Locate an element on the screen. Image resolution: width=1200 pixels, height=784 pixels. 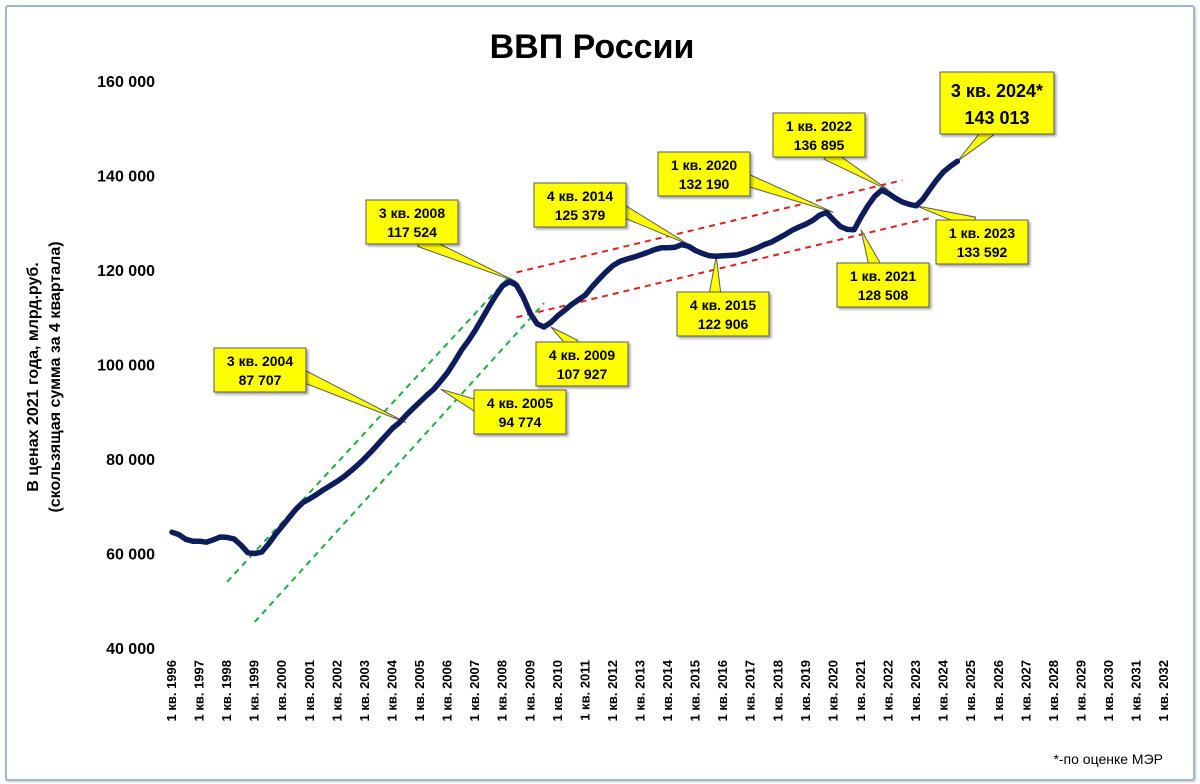
footnote: *-по оценке МЭР is located at coordinates (1108, 759).